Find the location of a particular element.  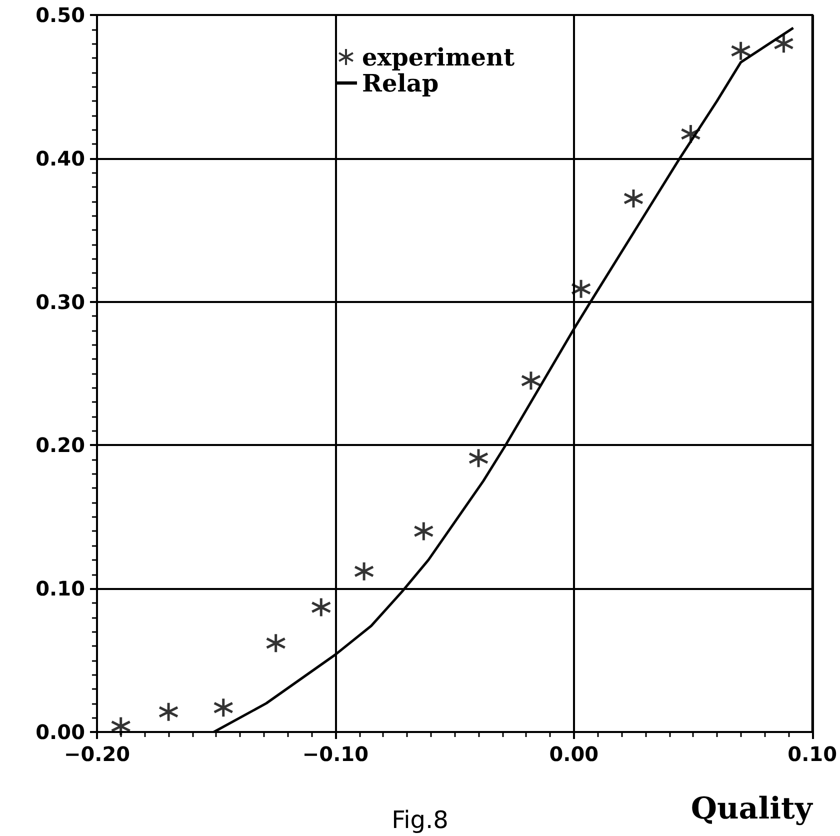

caption: Fig.8 is located at coordinates (420, 820).